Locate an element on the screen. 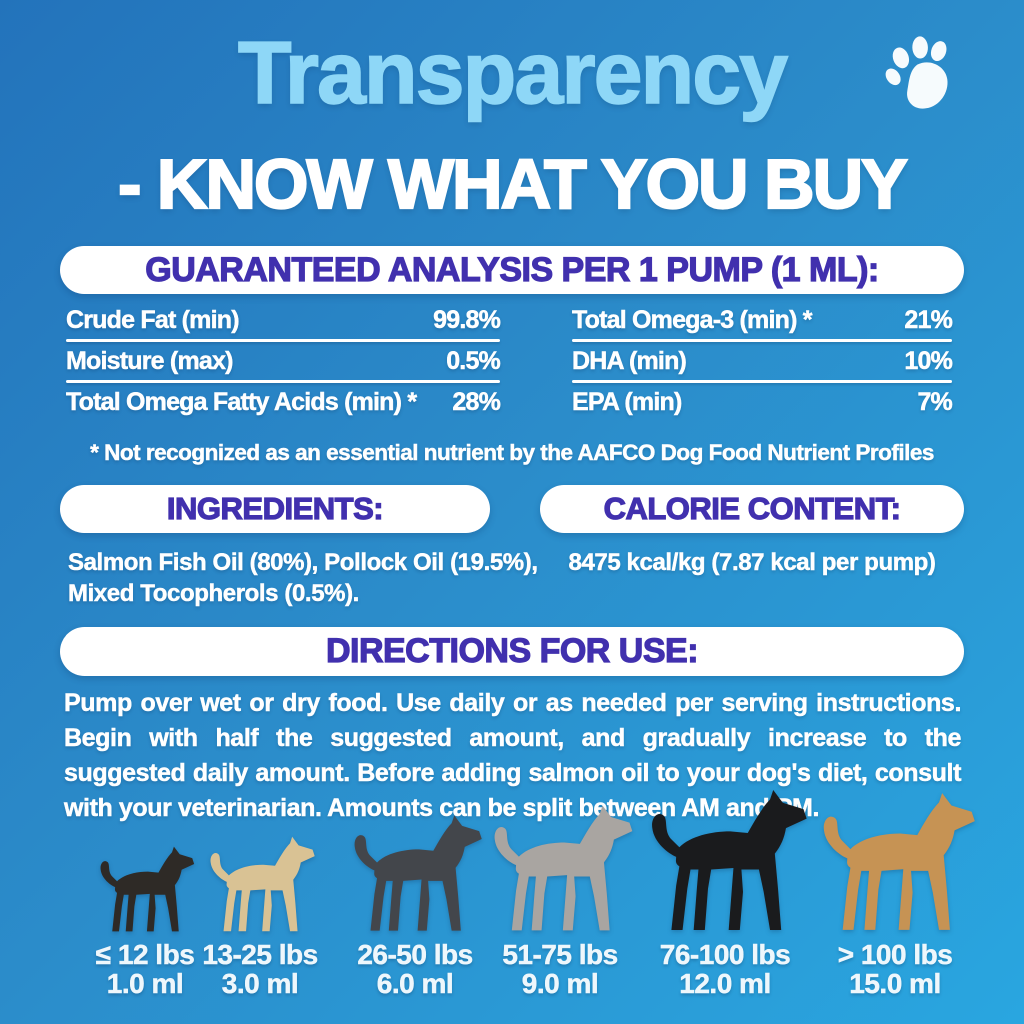 The width and height of the screenshot is (1024, 1024). directions-header-pill: DIRECTIONS FOR USE: is located at coordinates (512, 651).